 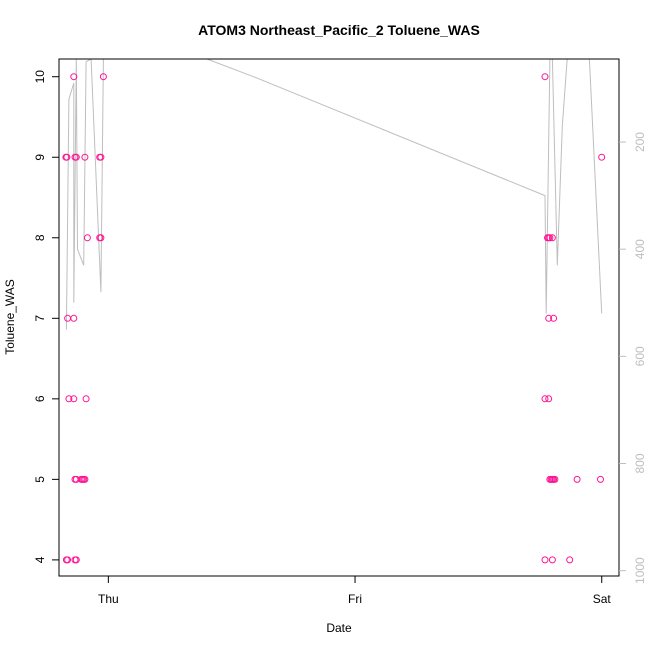 I want to click on x-tick-label: Thu, so click(x=108, y=599).